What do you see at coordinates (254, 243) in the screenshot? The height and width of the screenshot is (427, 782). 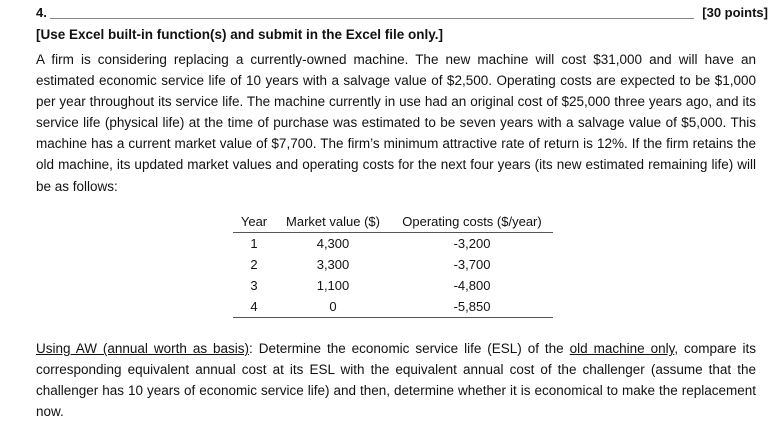 I see `cell-year: 1` at bounding box center [254, 243].